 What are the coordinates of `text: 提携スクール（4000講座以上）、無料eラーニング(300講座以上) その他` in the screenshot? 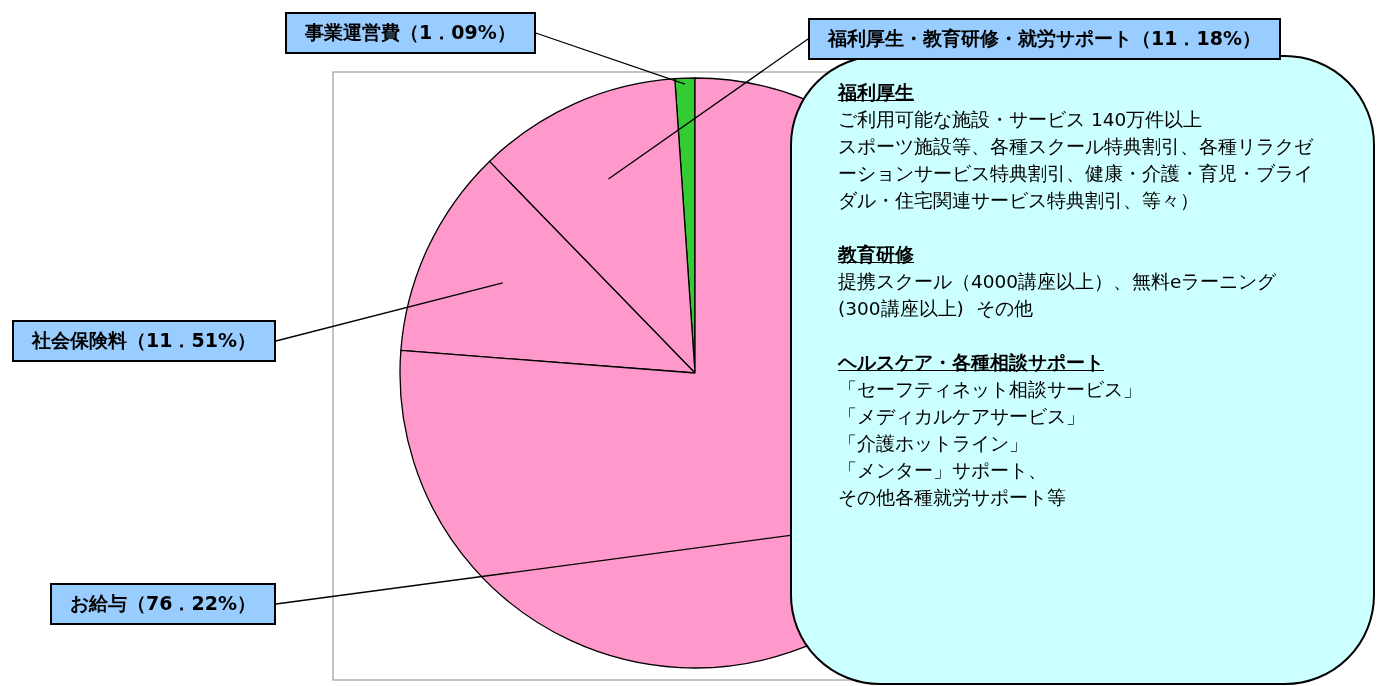 It's located at (1058, 295).